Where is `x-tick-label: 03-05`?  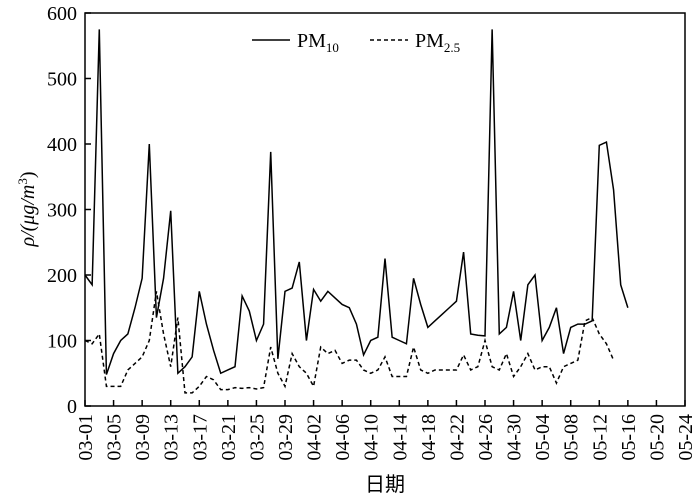 x-tick-label: 03-05 is located at coordinates (115, 437).